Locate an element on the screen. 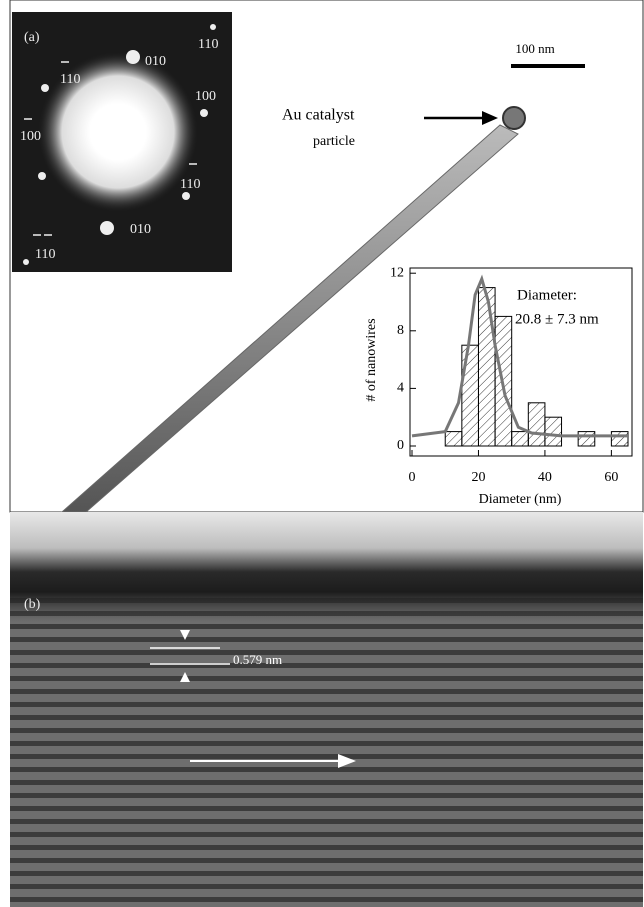 Image resolution: width=644 pixels, height=907 pixels. diffraction-spots is located at coordinates (119, 144).